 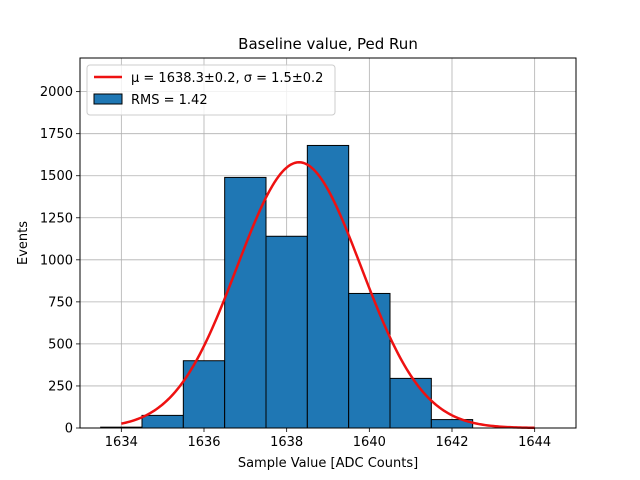 I want to click on y-axis-ticks: 0 250 500 750 1000 1250 1500 1750 2000, so click(x=60, y=261).